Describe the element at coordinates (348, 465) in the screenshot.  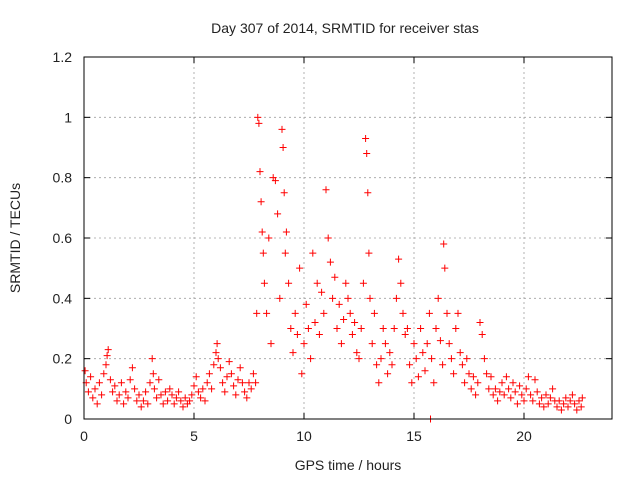
I see `x-axis-label: GPS time / hours` at that location.